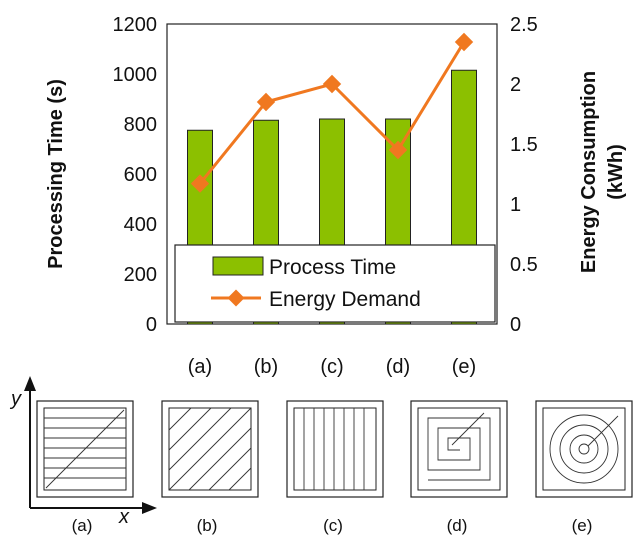  What do you see at coordinates (515, 325) in the screenshot?
I see `y-tick-right: 0` at bounding box center [515, 325].